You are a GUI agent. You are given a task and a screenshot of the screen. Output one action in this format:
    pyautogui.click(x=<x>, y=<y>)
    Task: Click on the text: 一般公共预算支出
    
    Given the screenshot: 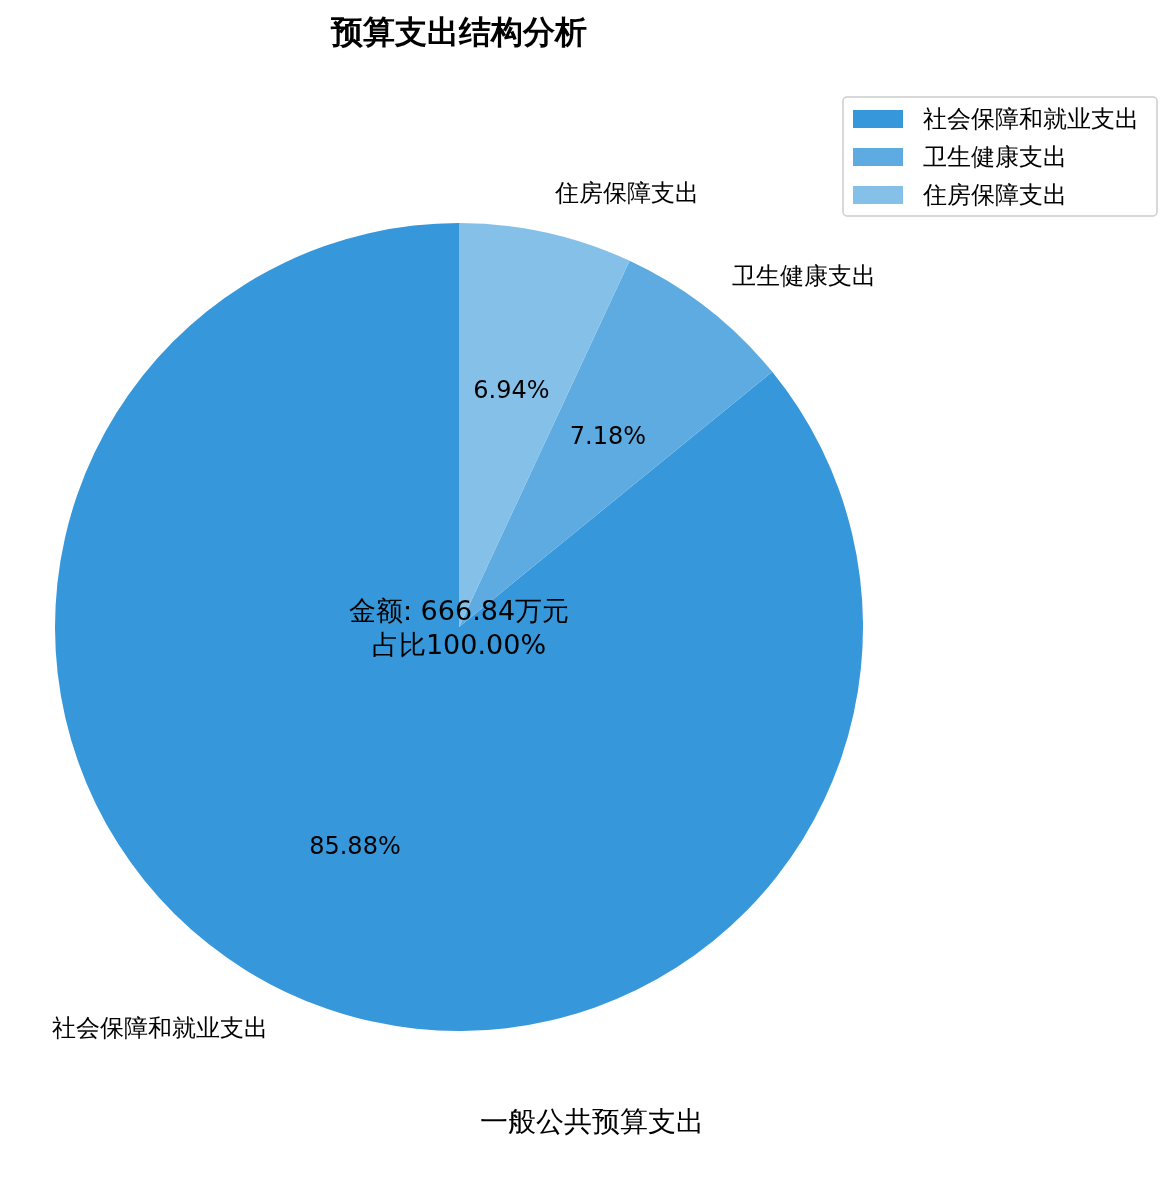 What is the action you would take?
    pyautogui.click(x=592, y=1121)
    